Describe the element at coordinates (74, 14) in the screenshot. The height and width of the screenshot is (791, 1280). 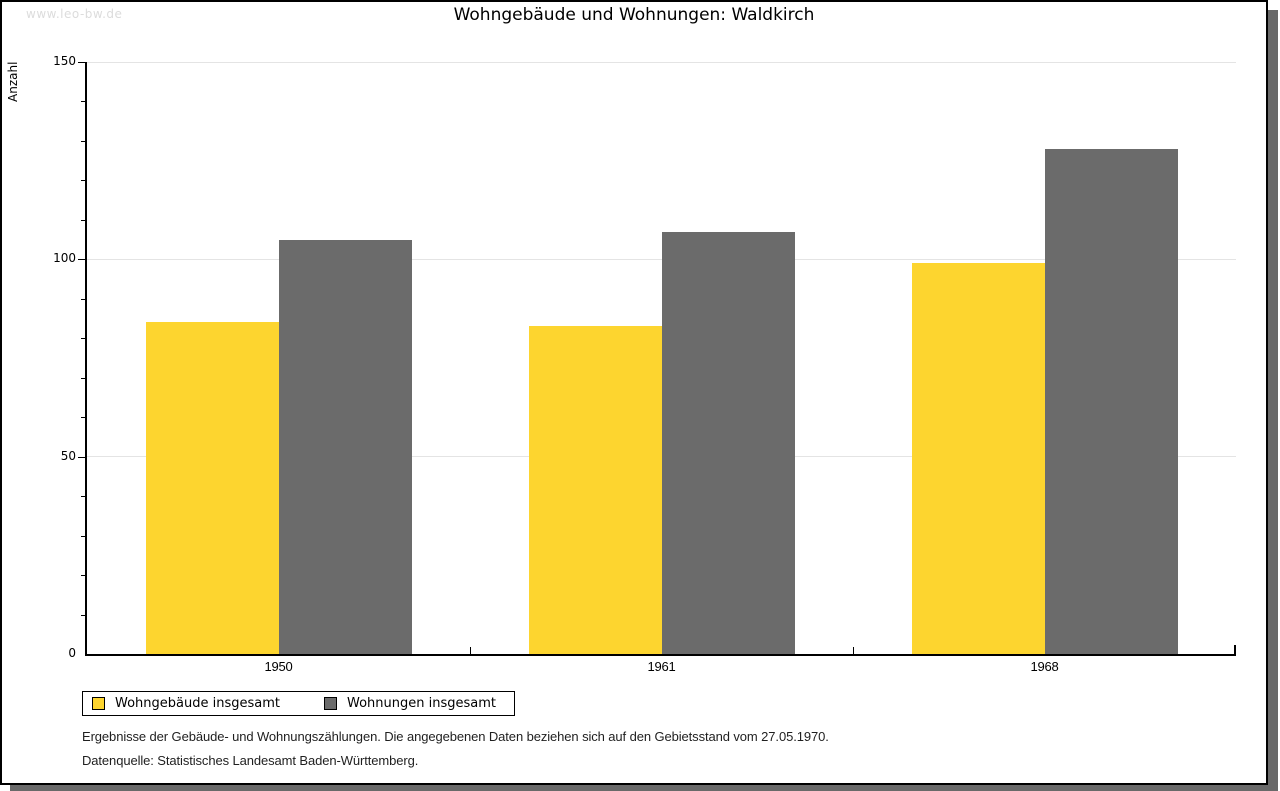
I see `watermark: www.leo-bw.de` at that location.